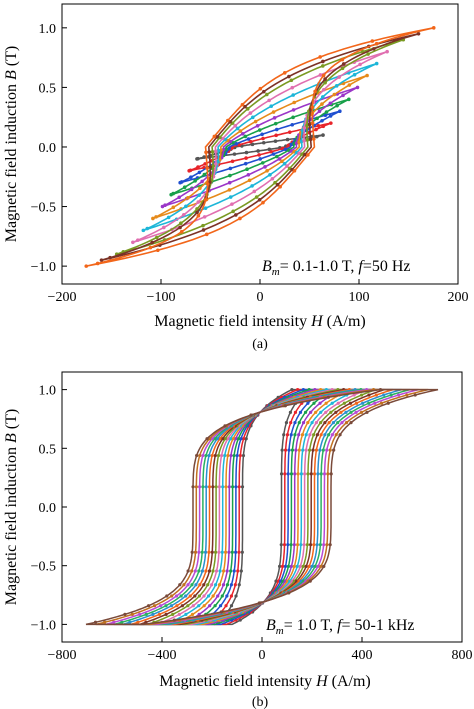  Describe the element at coordinates (48, 88) in the screenshot. I see `y-tick-label: 0.5` at that location.